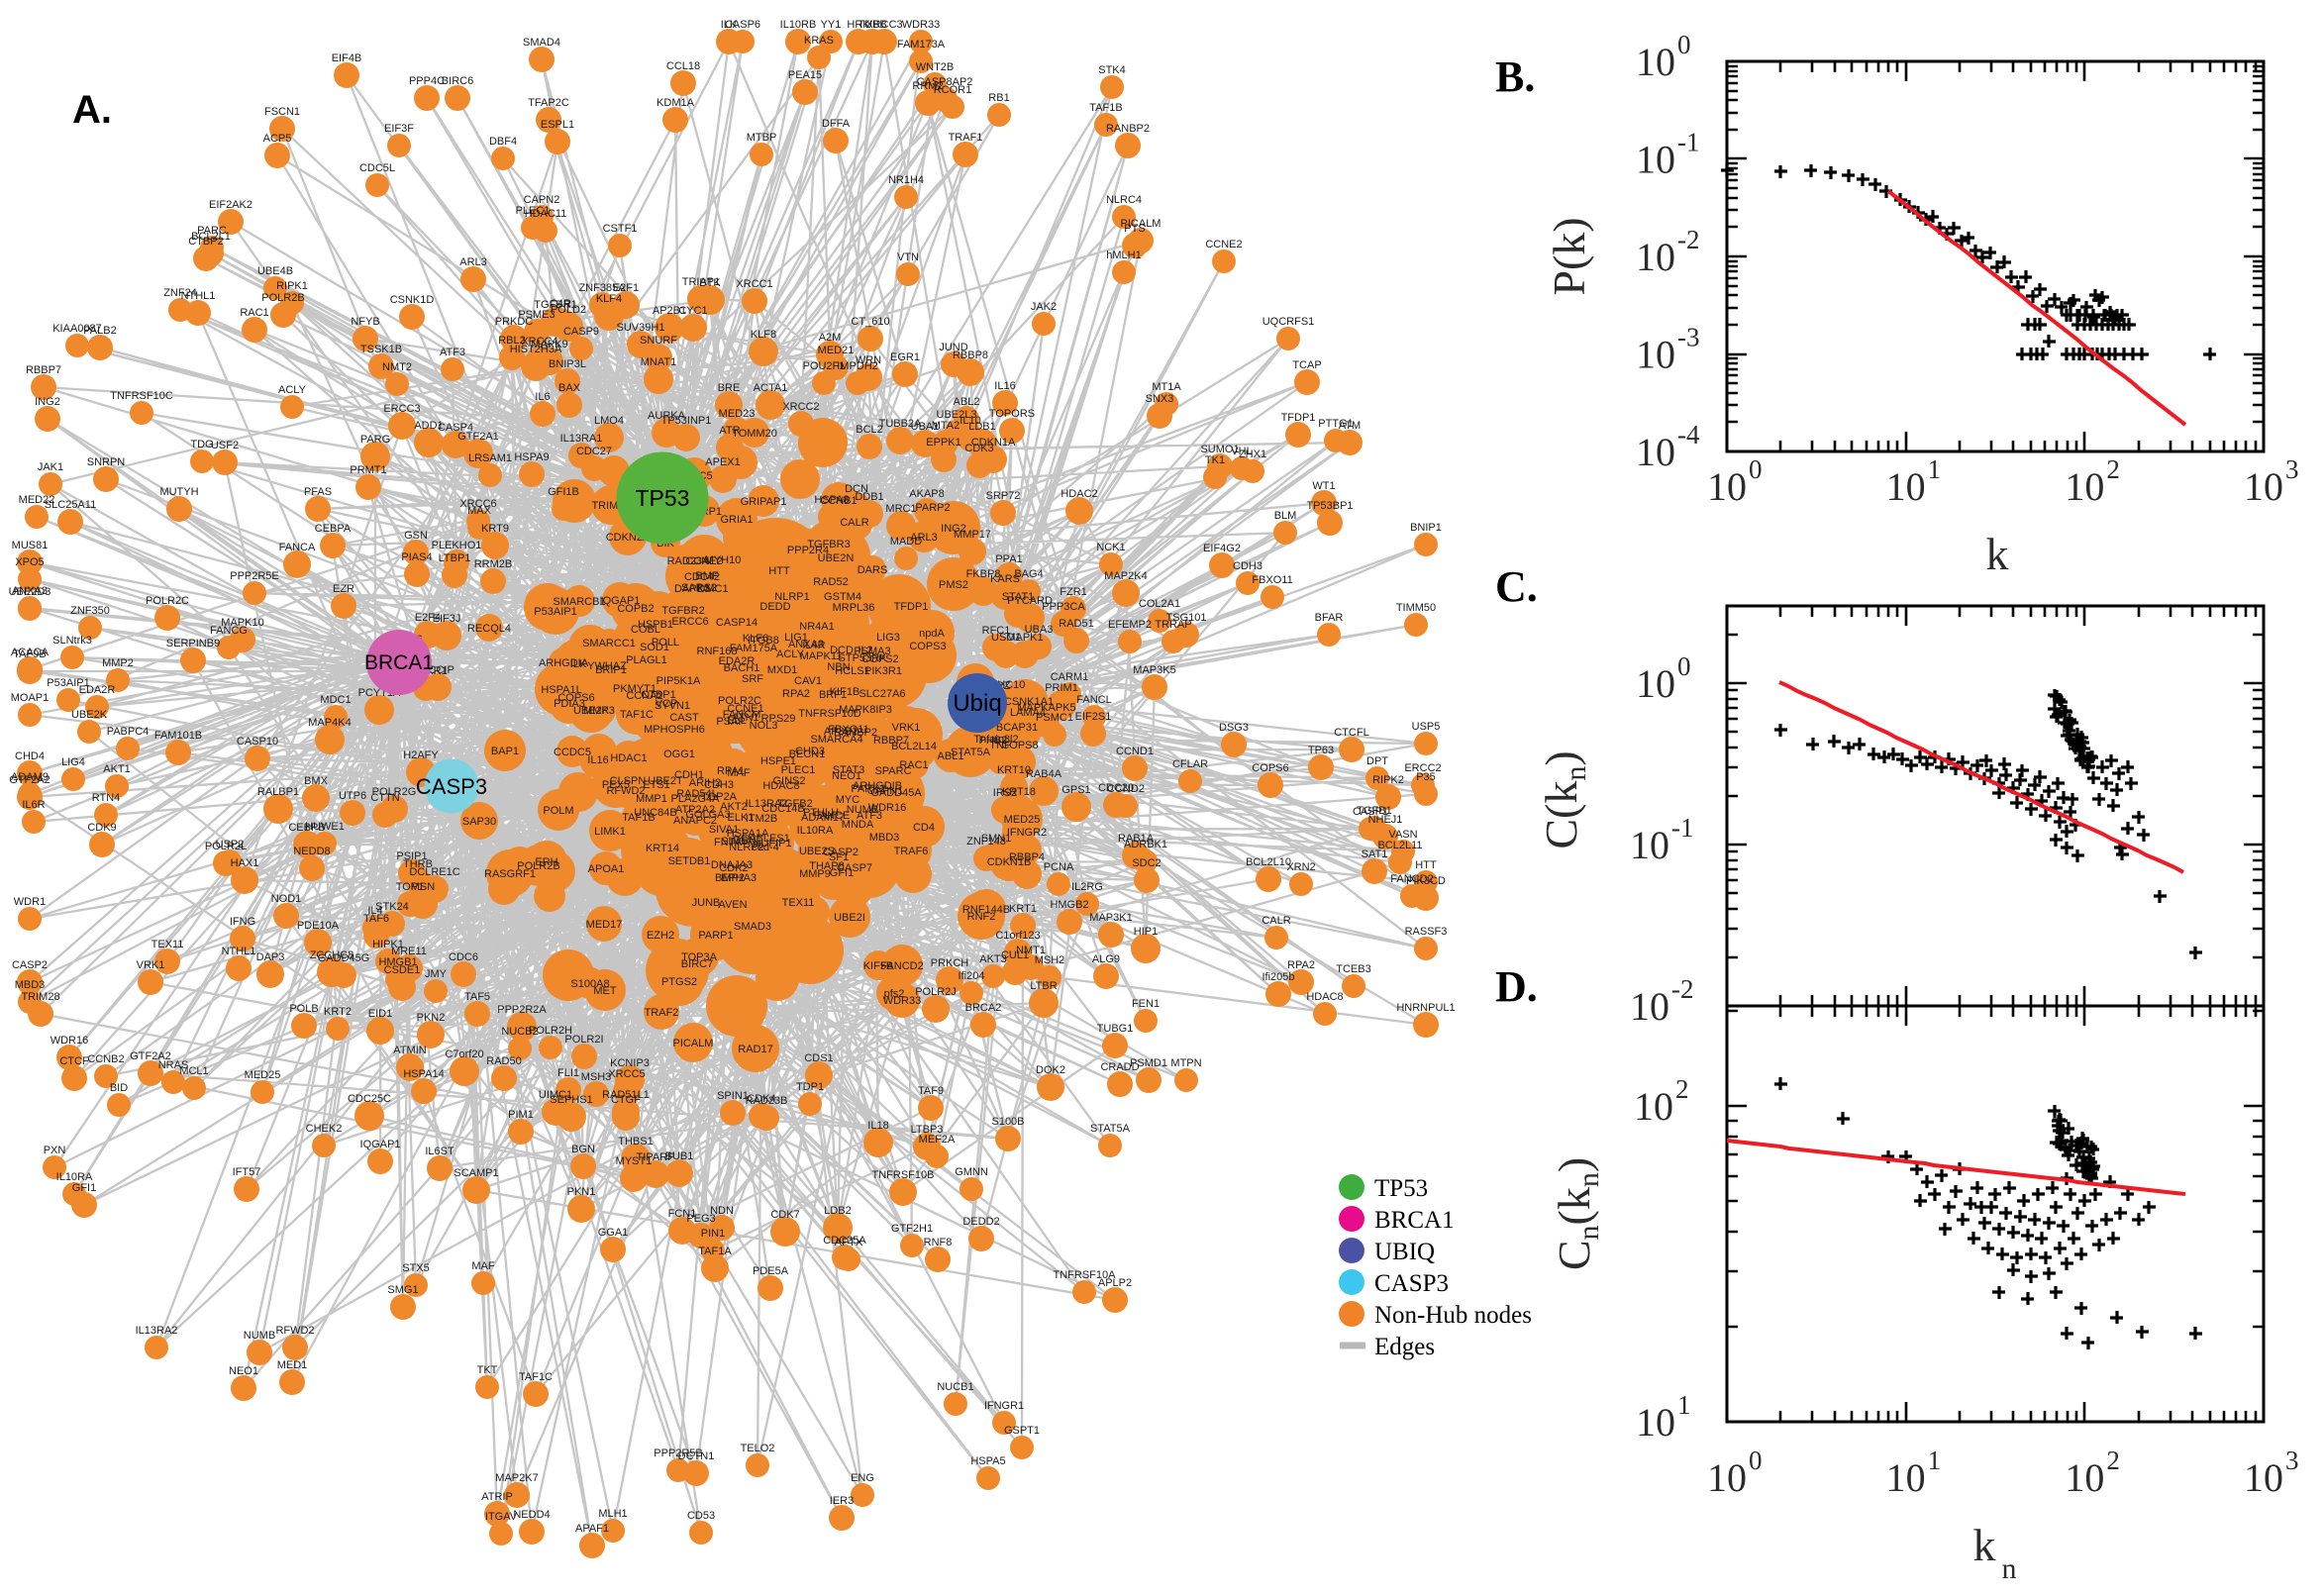 The height and width of the screenshot is (1596, 2323). I want to click on svg-text: DPT, so click(1377, 761).